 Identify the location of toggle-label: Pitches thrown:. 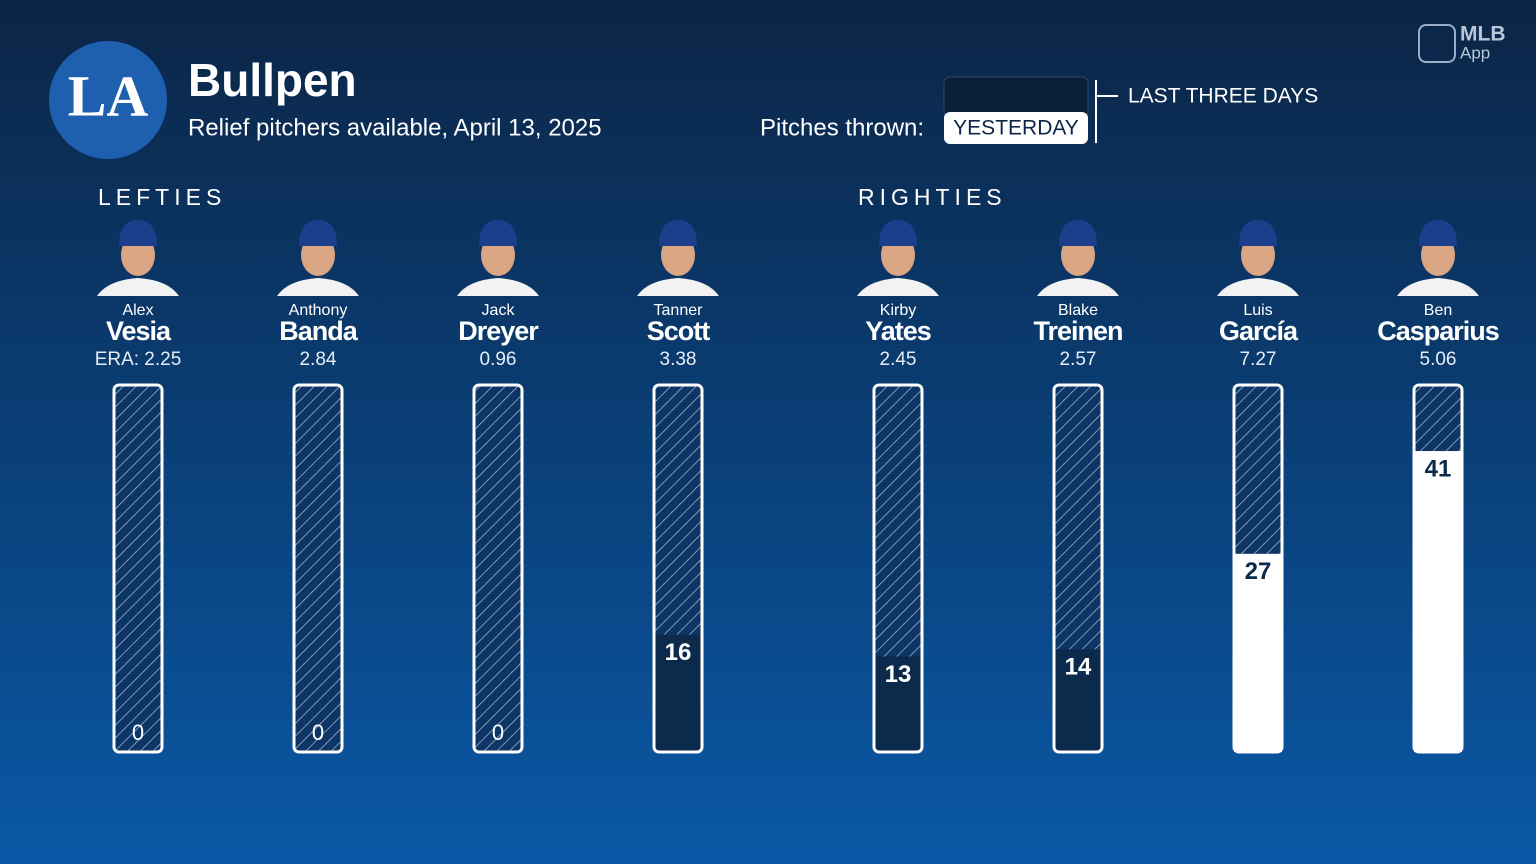
(842, 127).